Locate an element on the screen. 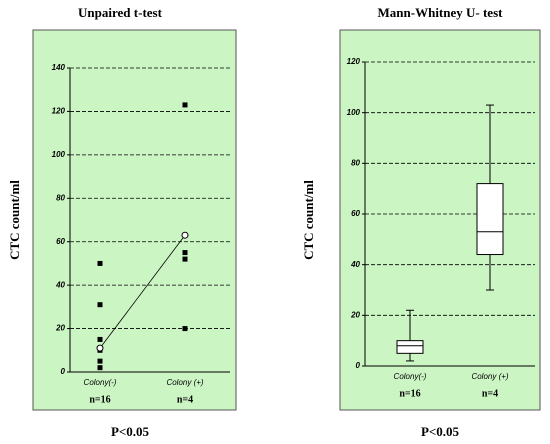  chart-title: Mann-Whitney U- test is located at coordinates (441, 12).